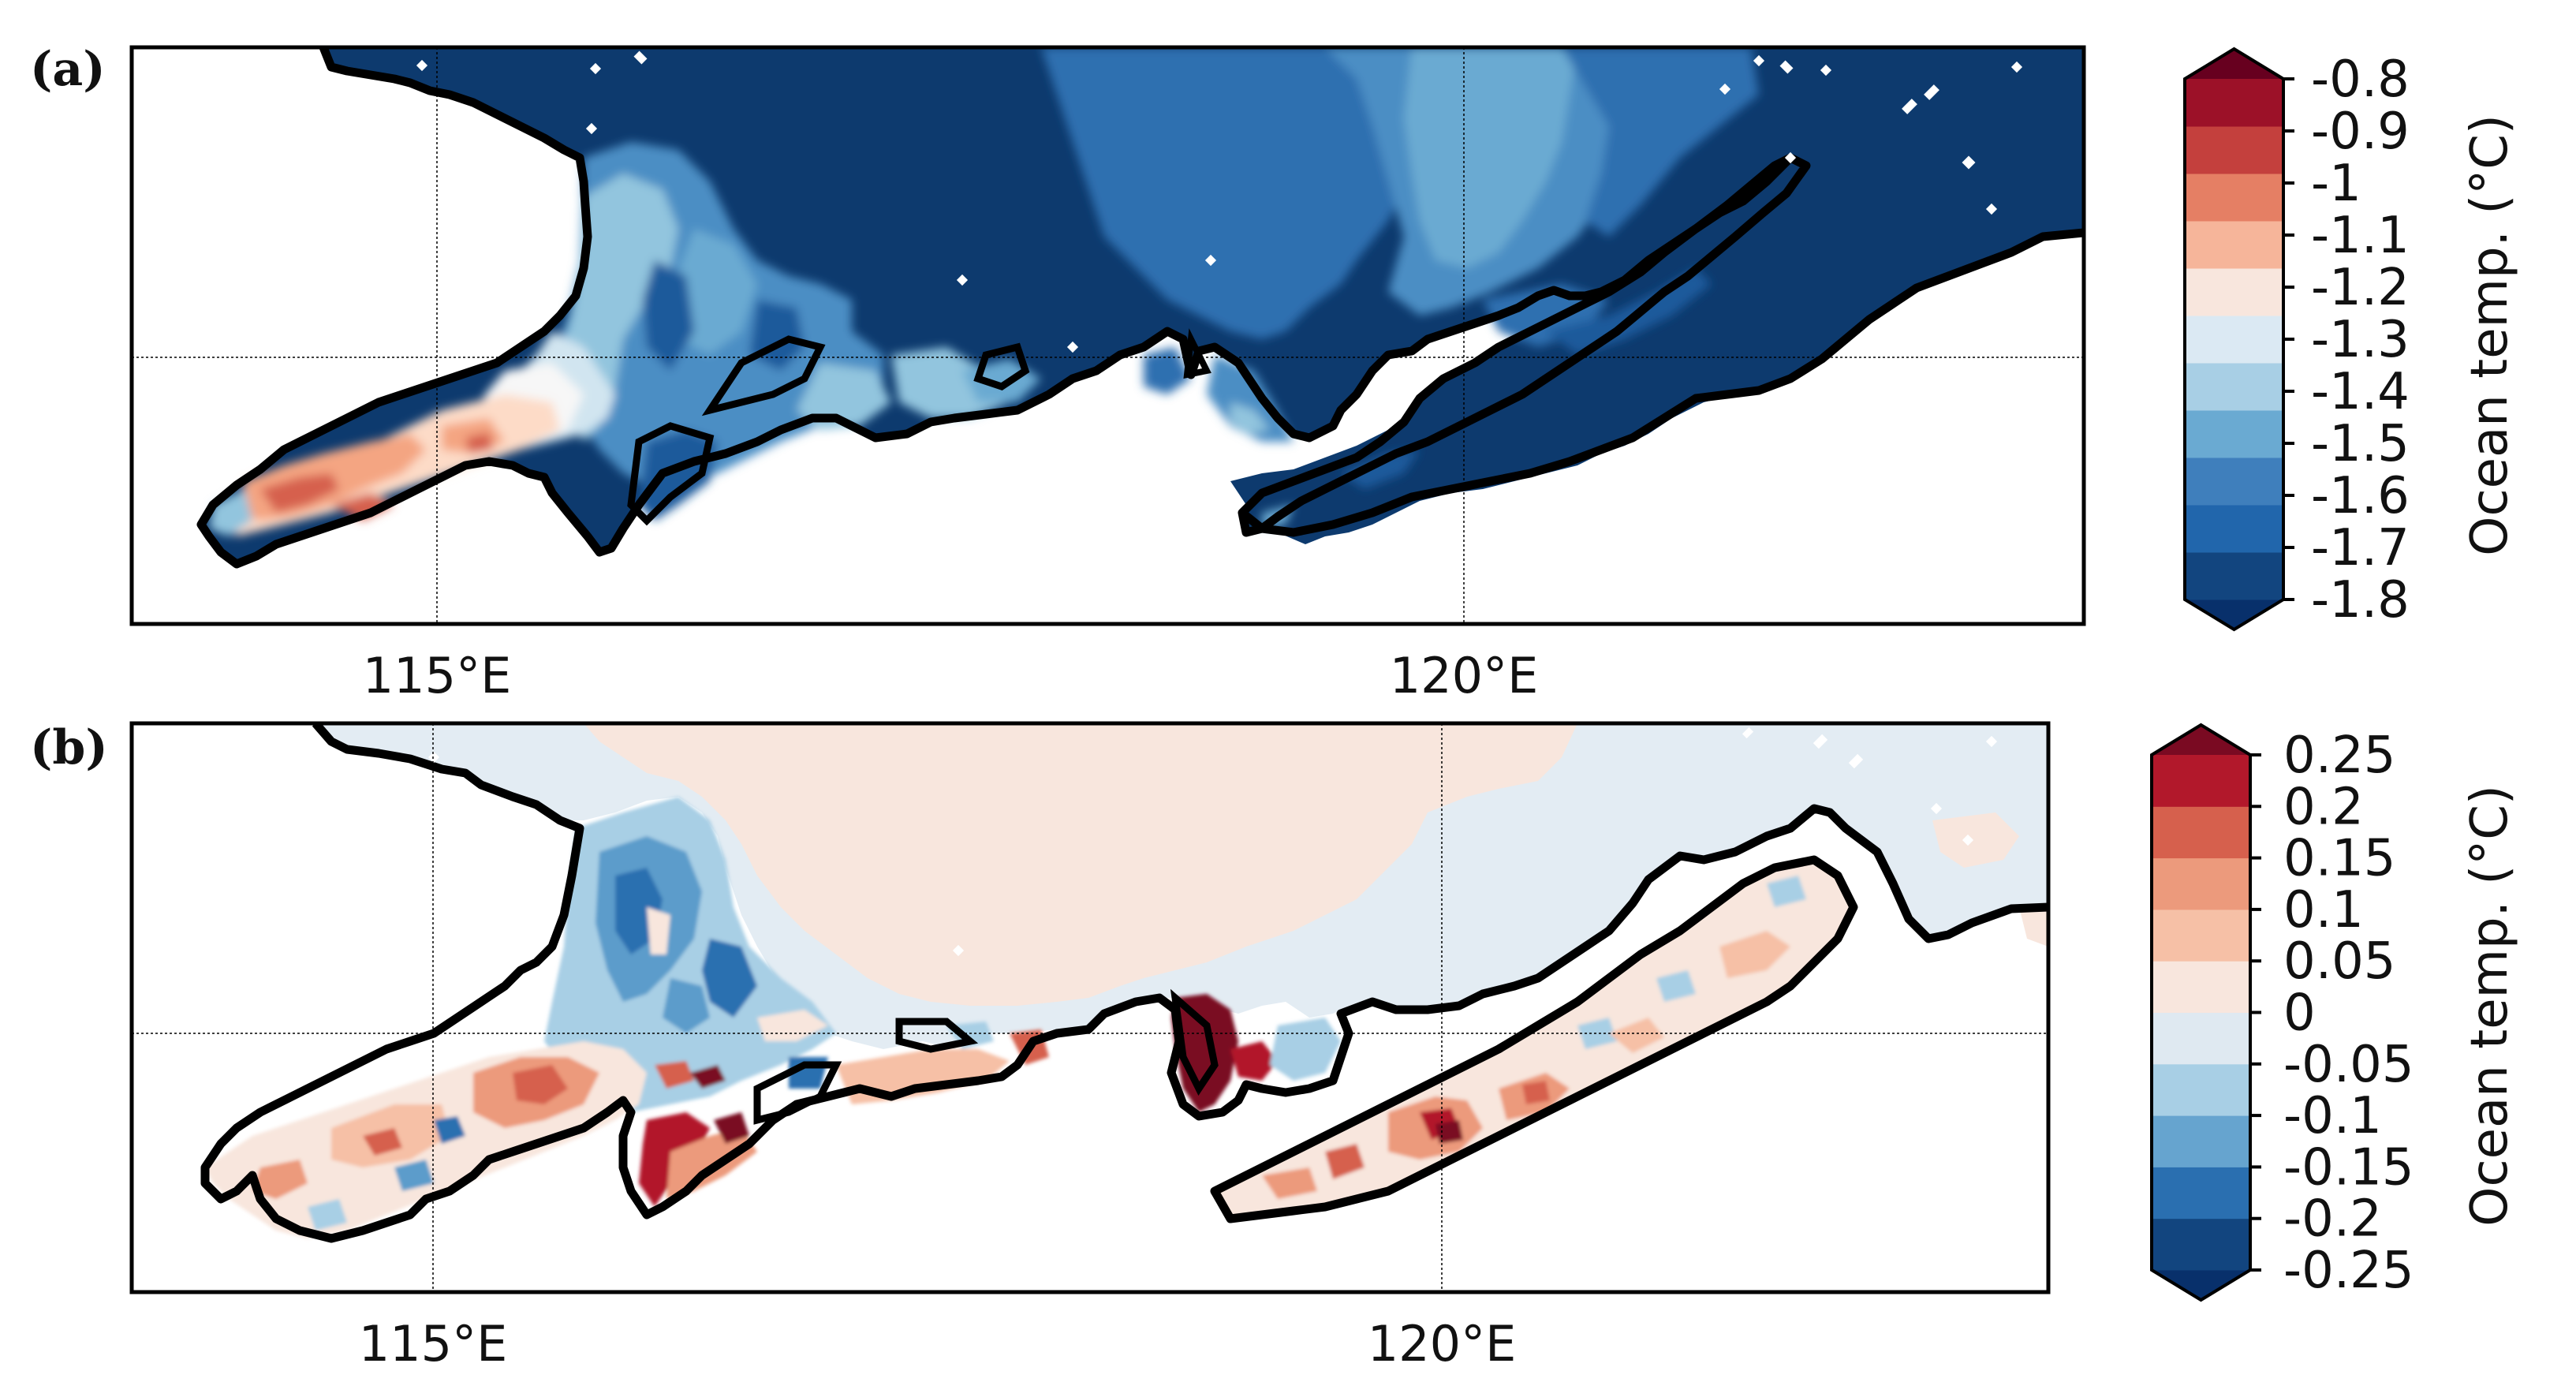 The image size is (2576, 1397). Describe the element at coordinates (1442, 1344) in the screenshot. I see `x-tick-b-120: 120°E` at that location.